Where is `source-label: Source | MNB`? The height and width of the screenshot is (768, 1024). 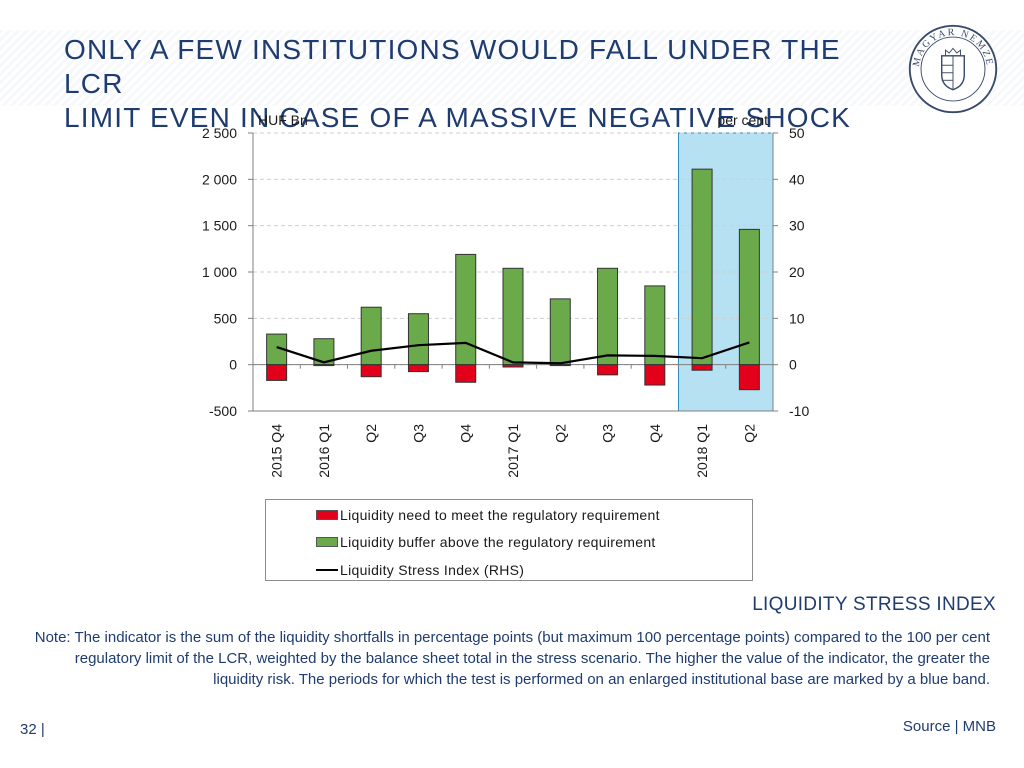 source-label: Source | MNB is located at coordinates (949, 726).